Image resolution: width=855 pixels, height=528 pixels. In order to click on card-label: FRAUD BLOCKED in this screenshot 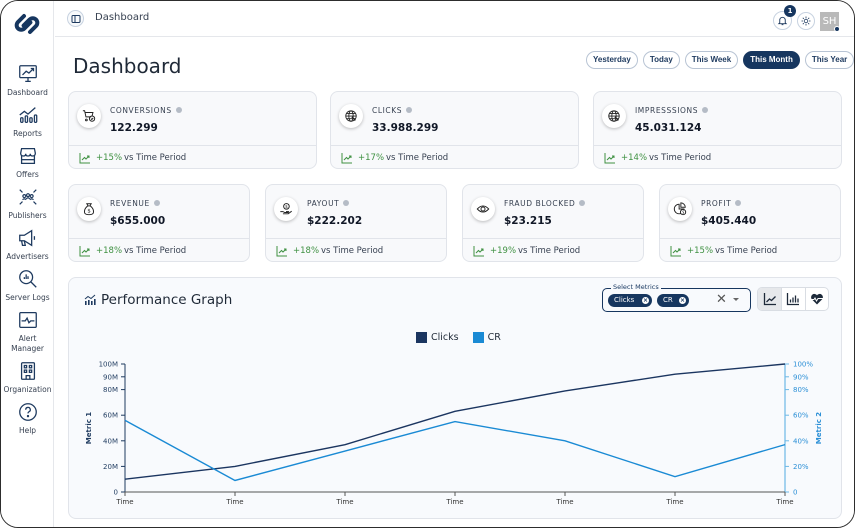, I will do `click(540, 203)`.